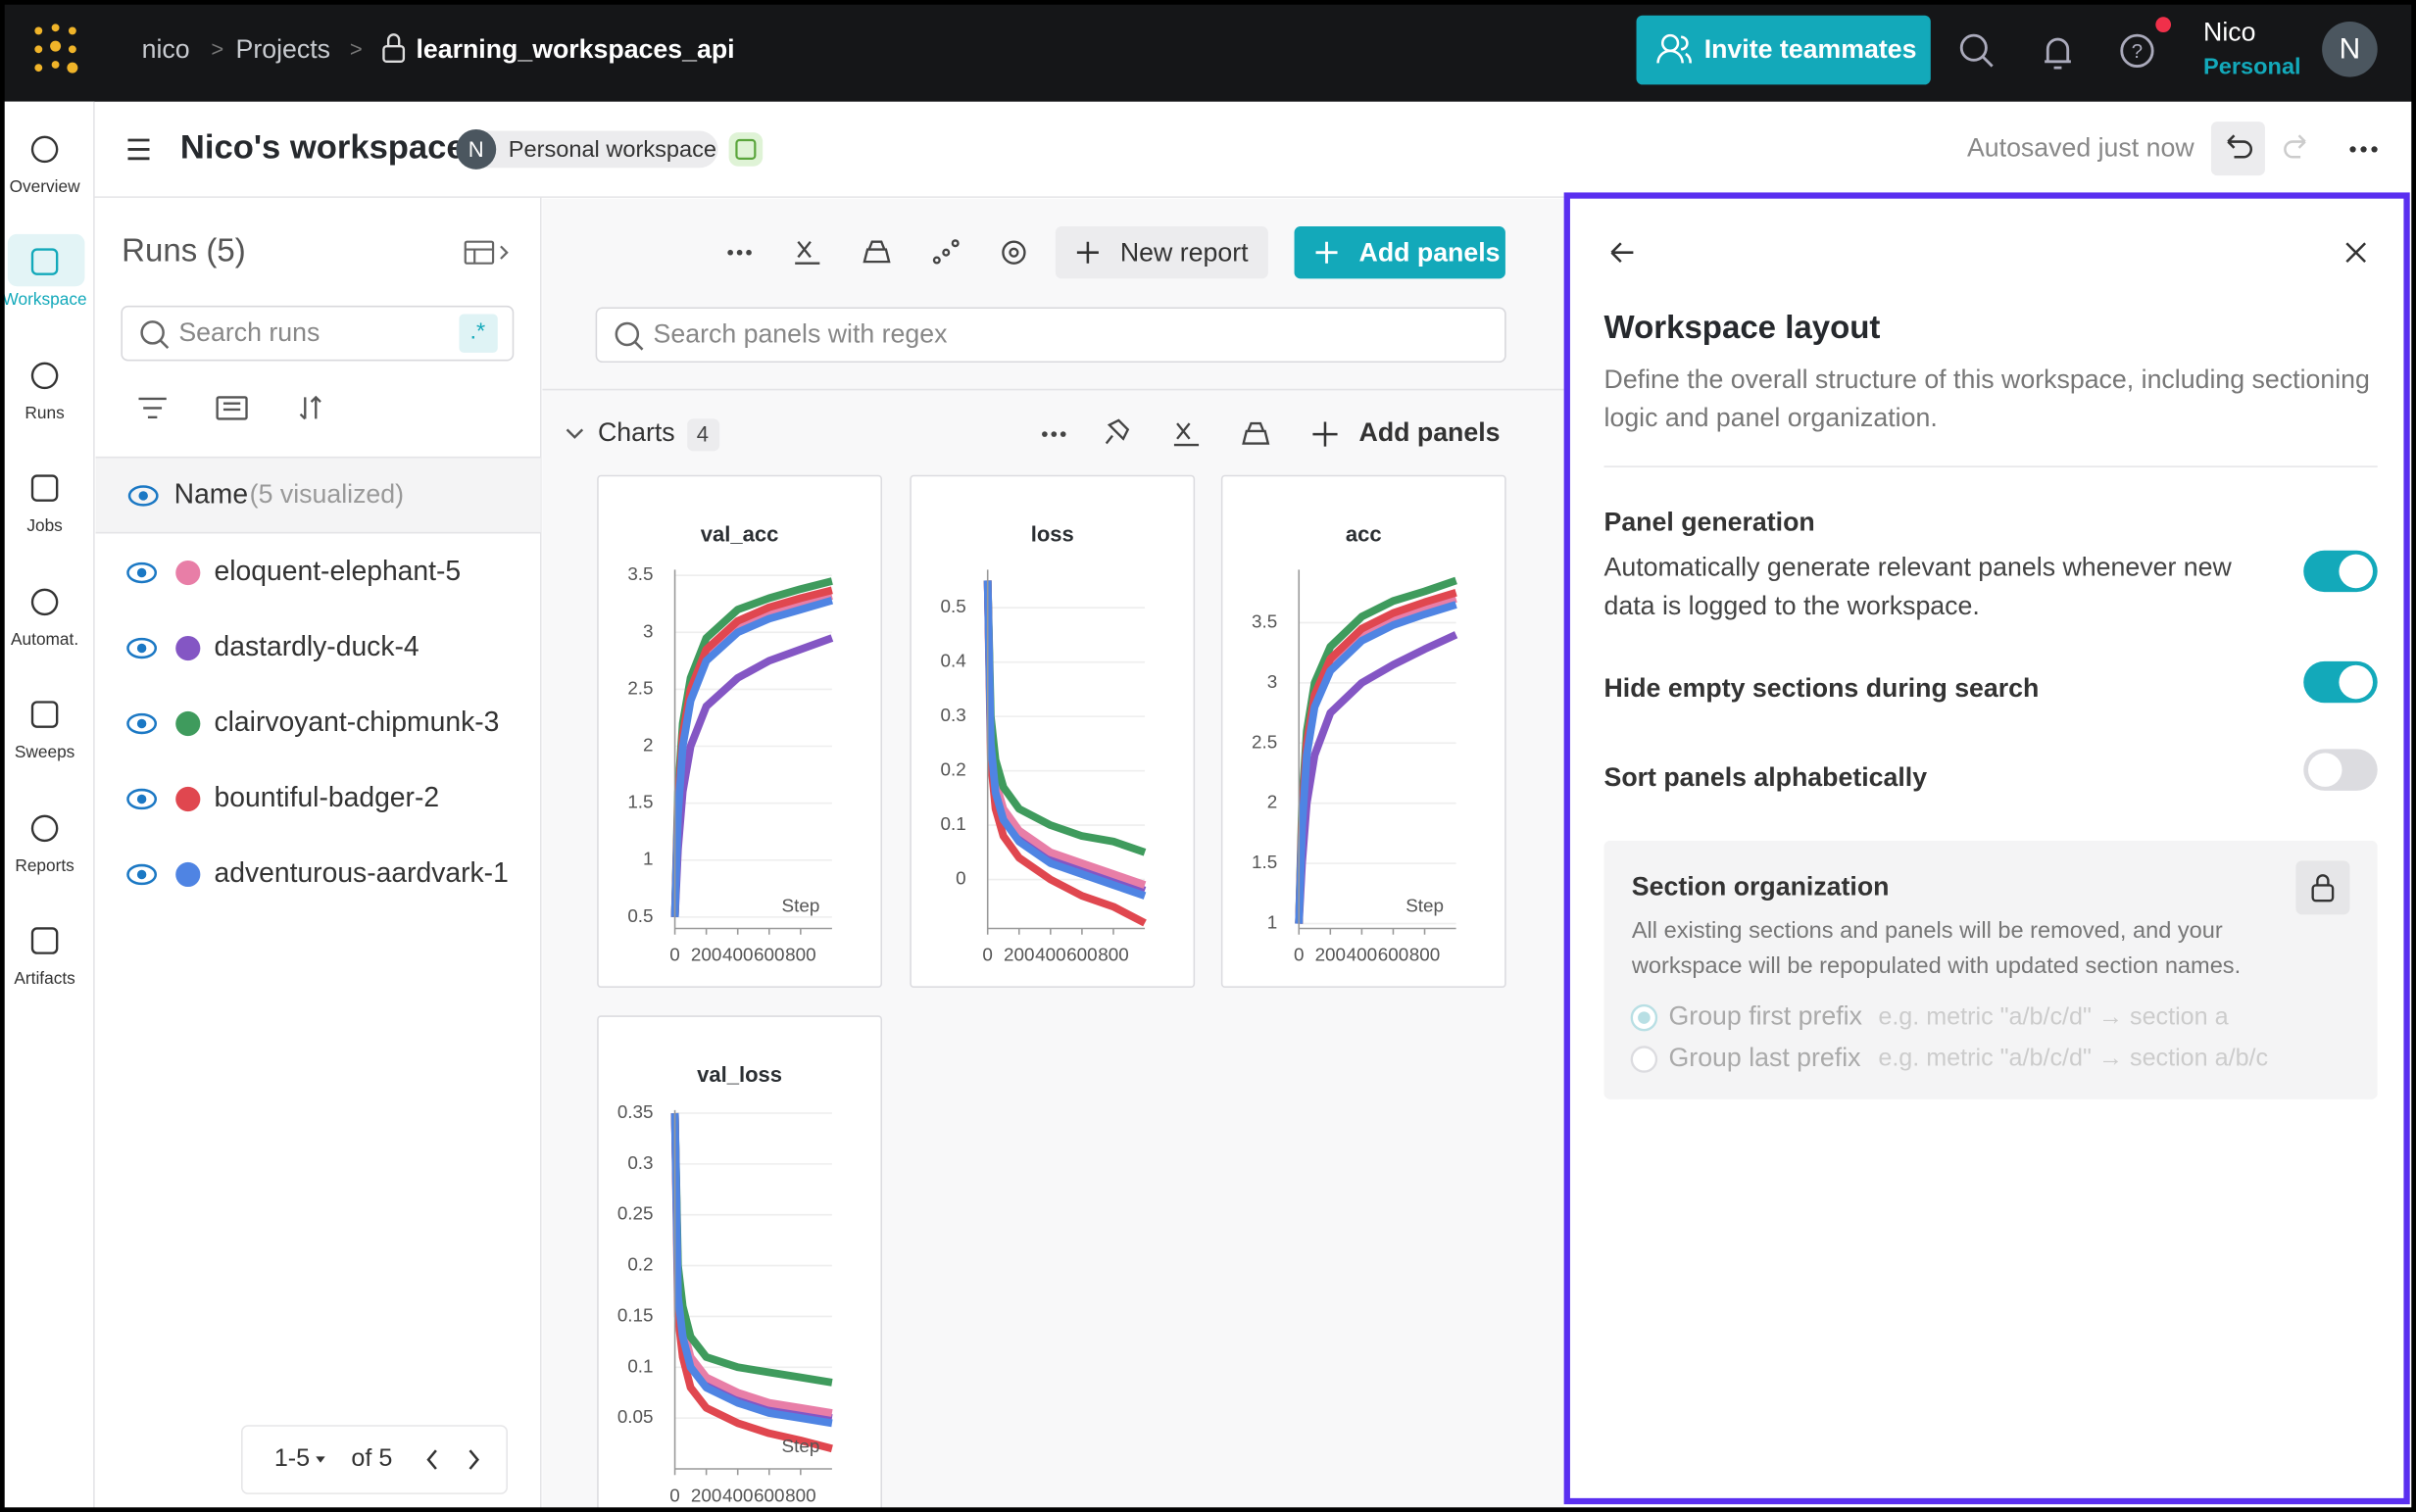 The height and width of the screenshot is (1512, 2416). Describe the element at coordinates (2146, 42) in the screenshot. I see `help-icon: ?` at that location.